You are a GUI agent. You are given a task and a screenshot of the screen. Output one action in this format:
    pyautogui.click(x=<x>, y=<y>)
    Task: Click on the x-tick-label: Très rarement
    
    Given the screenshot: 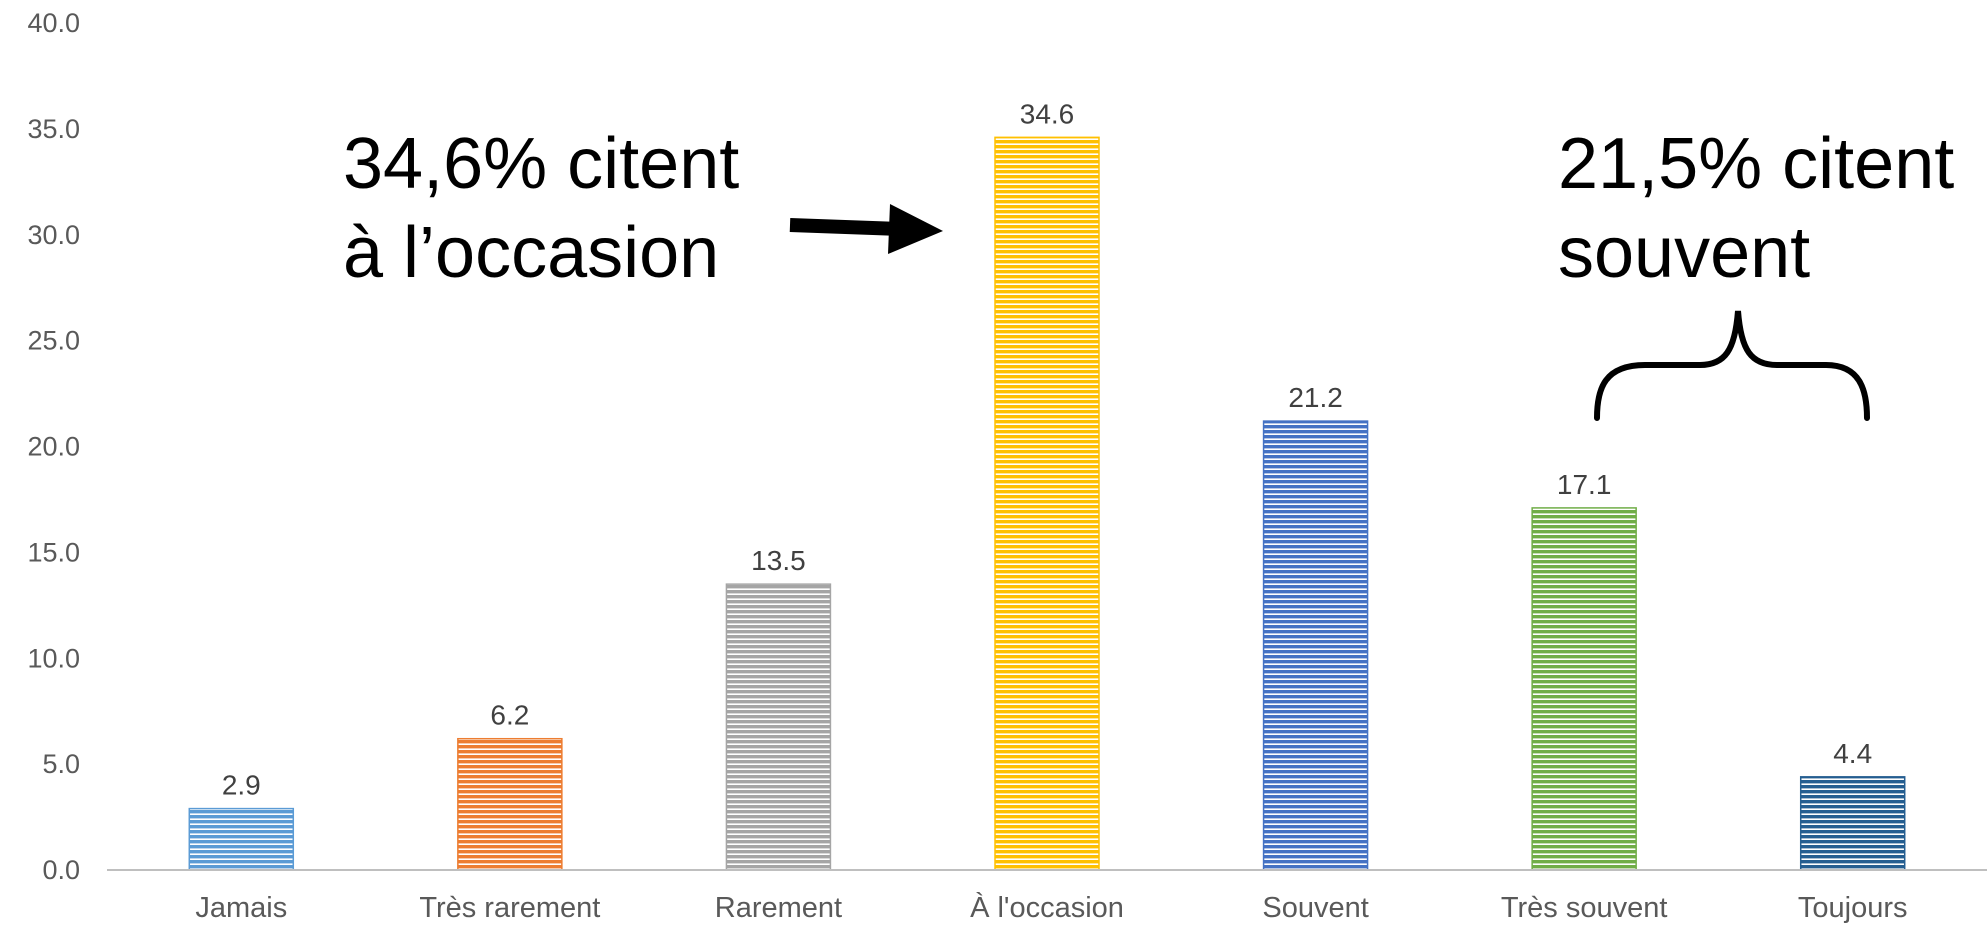 What is the action you would take?
    pyautogui.click(x=509, y=908)
    